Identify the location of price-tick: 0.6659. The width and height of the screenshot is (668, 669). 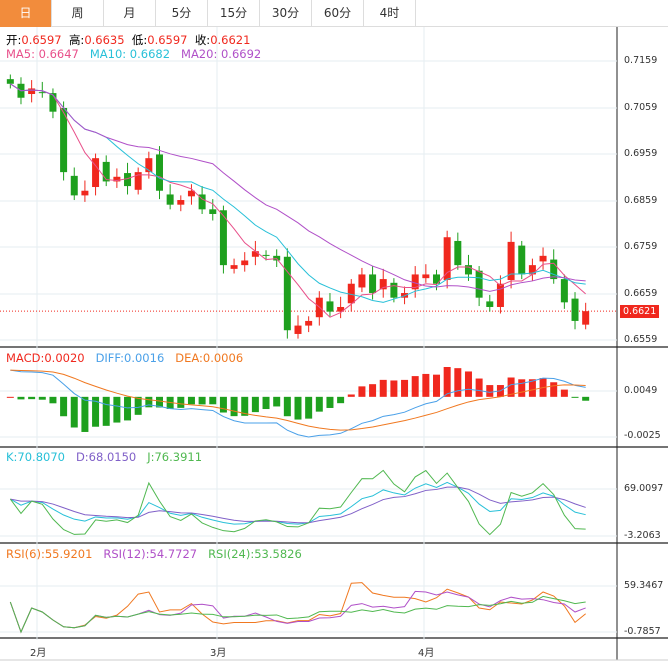
(641, 293).